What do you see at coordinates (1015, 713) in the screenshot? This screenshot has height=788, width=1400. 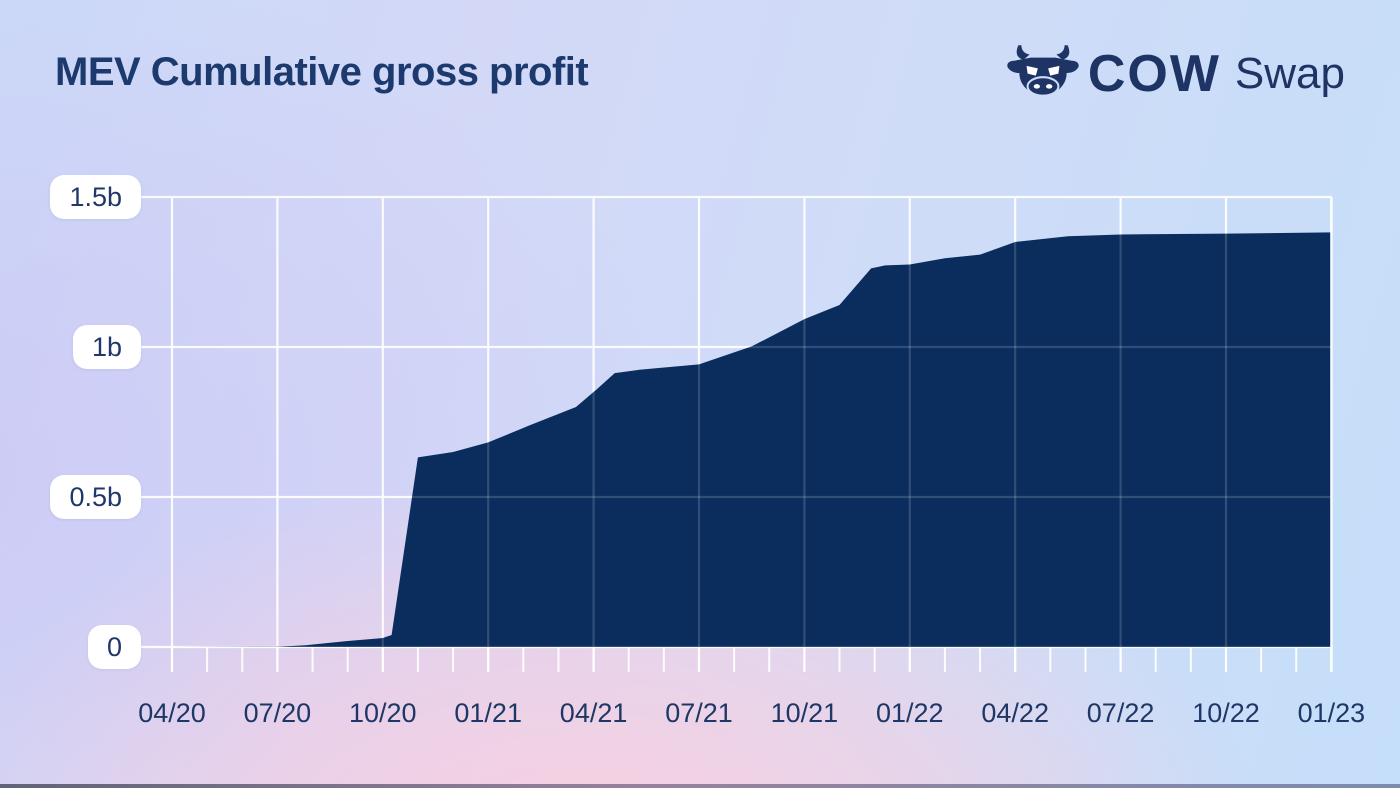 I see `x-axis-label: 04/22` at bounding box center [1015, 713].